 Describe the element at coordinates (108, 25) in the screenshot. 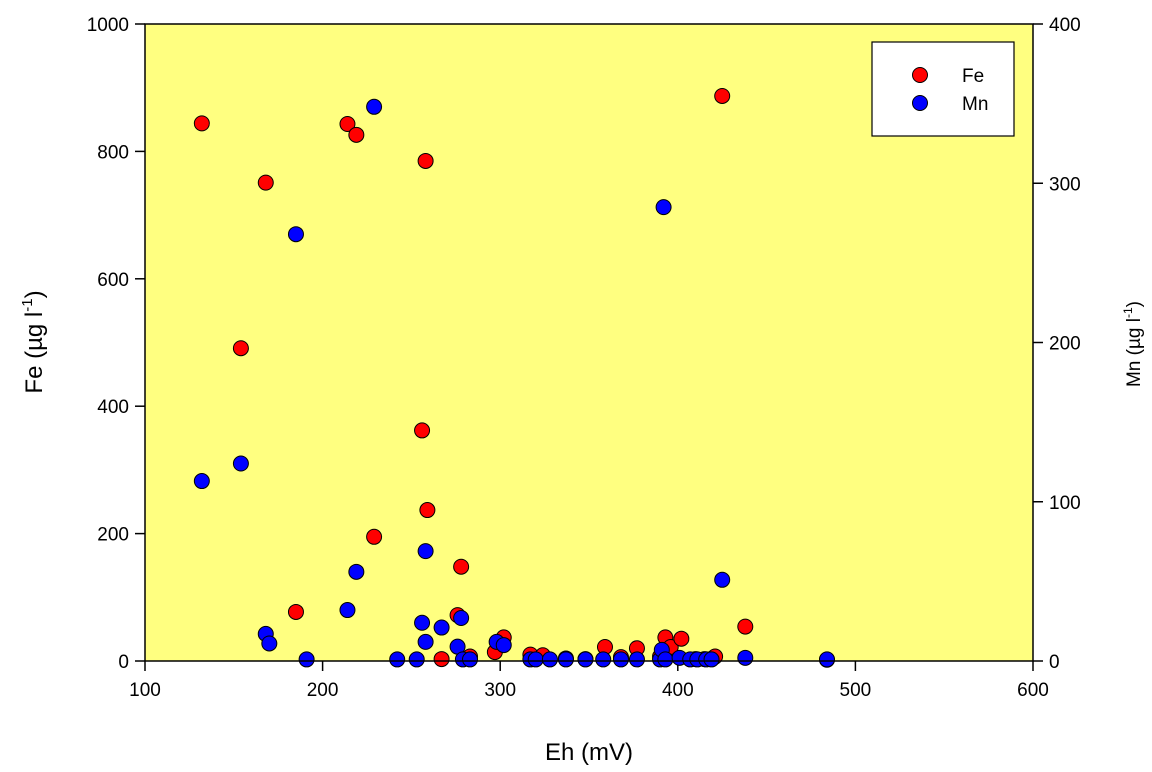

I see `y-left-tick-label: 1000` at that location.